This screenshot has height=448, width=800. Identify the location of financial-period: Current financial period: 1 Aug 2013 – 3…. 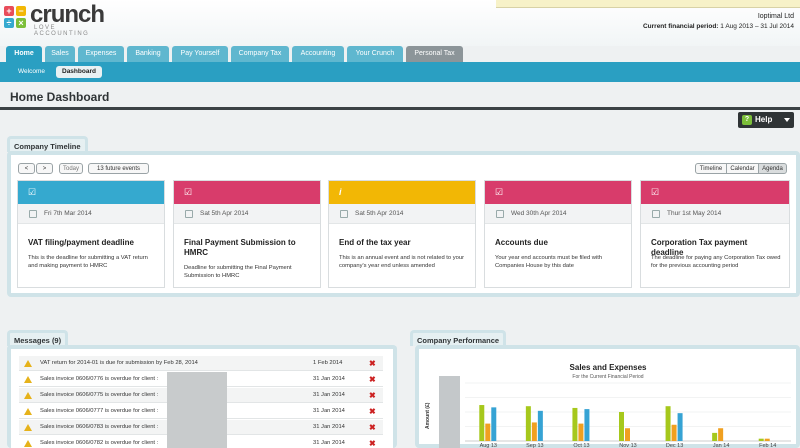
(718, 26).